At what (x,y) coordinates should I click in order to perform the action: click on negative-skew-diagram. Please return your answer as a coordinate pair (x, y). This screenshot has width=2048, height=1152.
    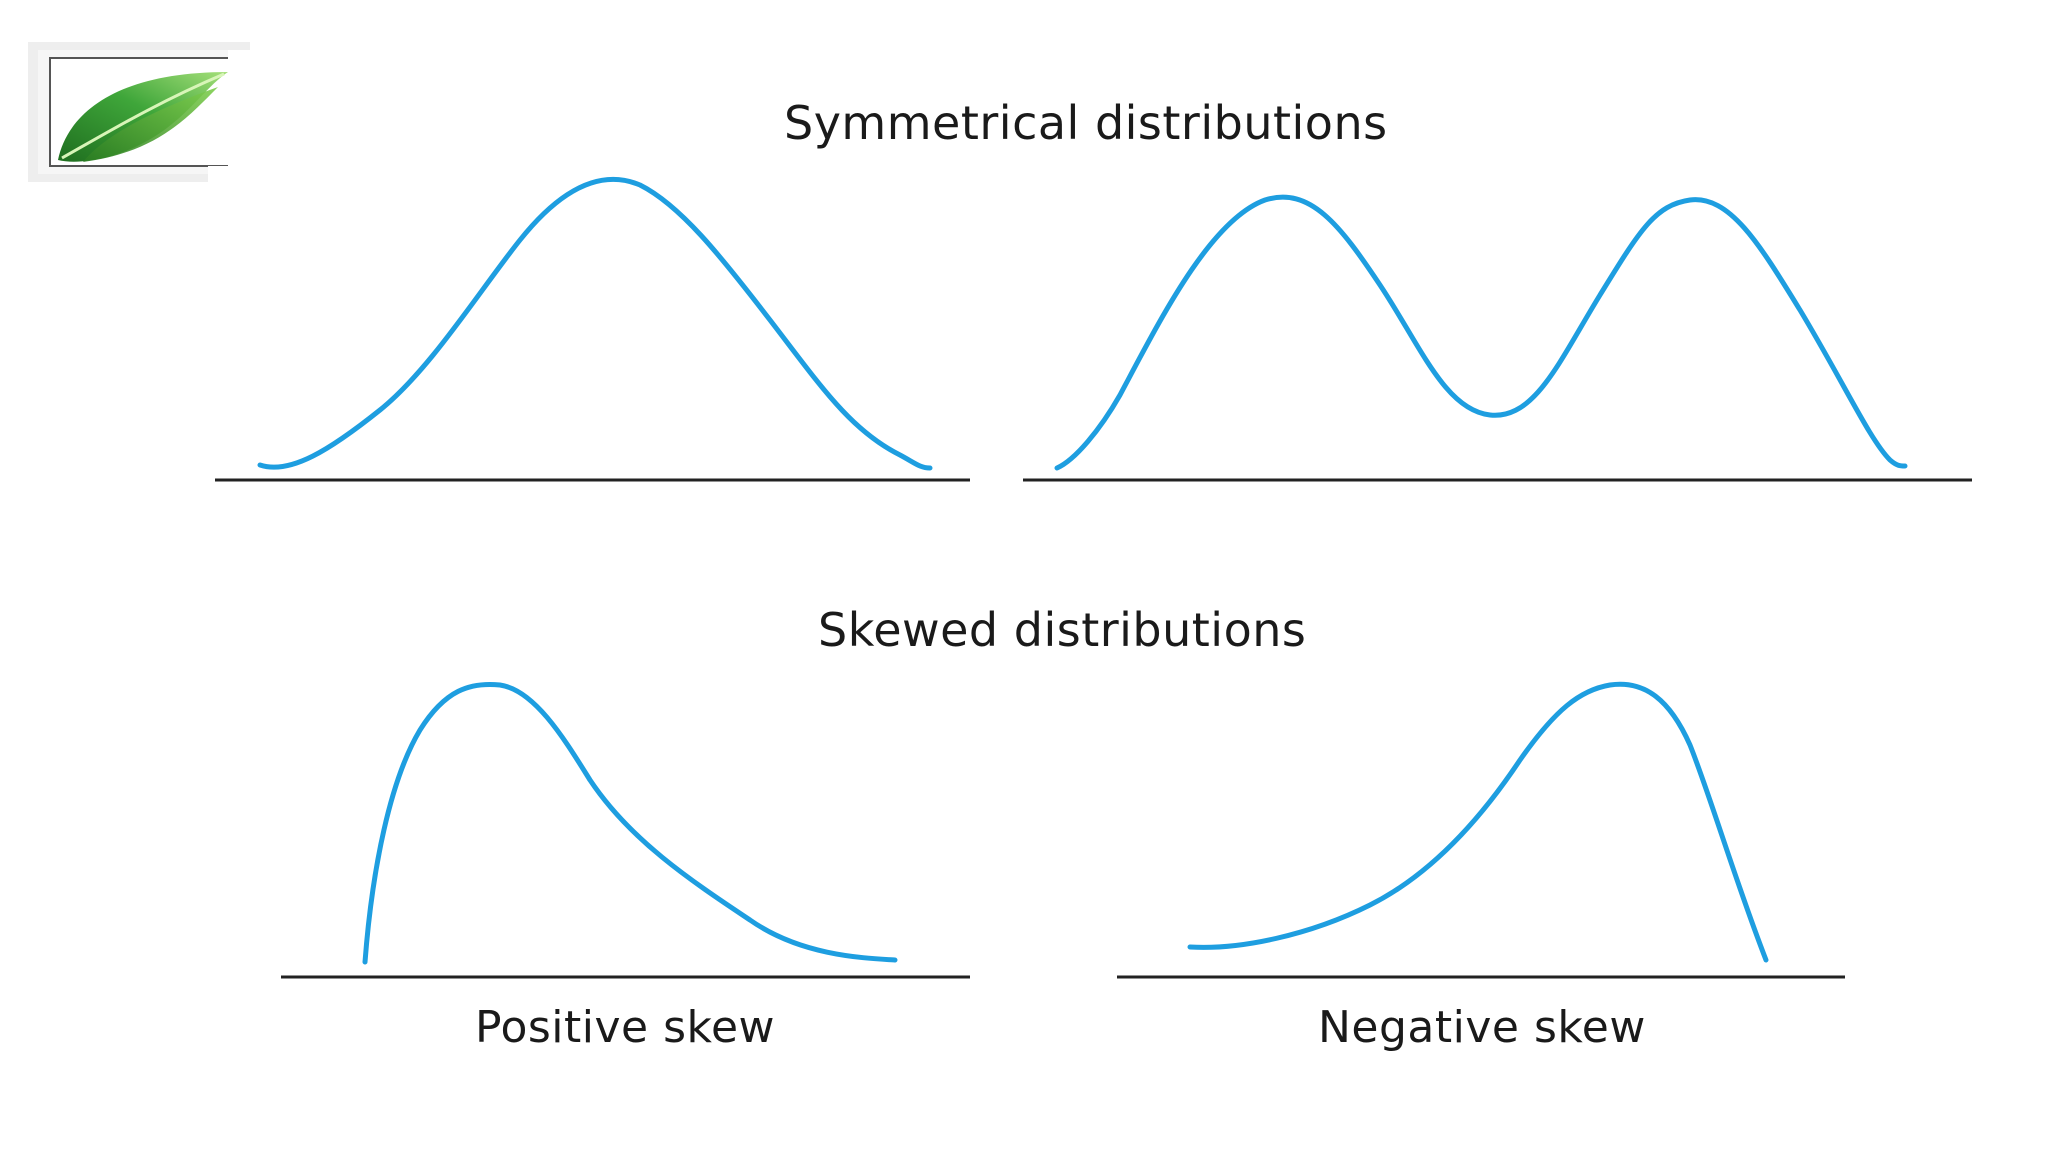
    Looking at the image, I should click on (1481, 830).